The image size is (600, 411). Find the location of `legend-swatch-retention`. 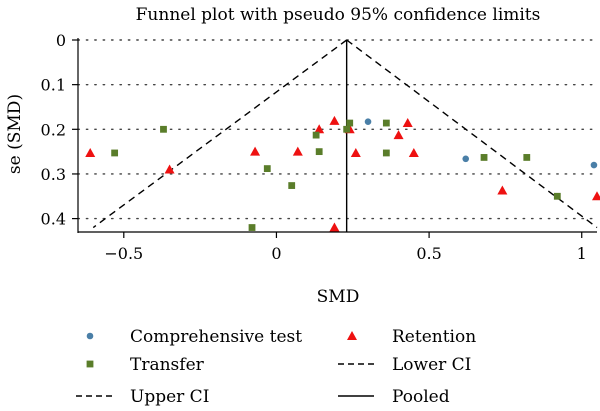

legend-swatch-retention is located at coordinates (352, 335).